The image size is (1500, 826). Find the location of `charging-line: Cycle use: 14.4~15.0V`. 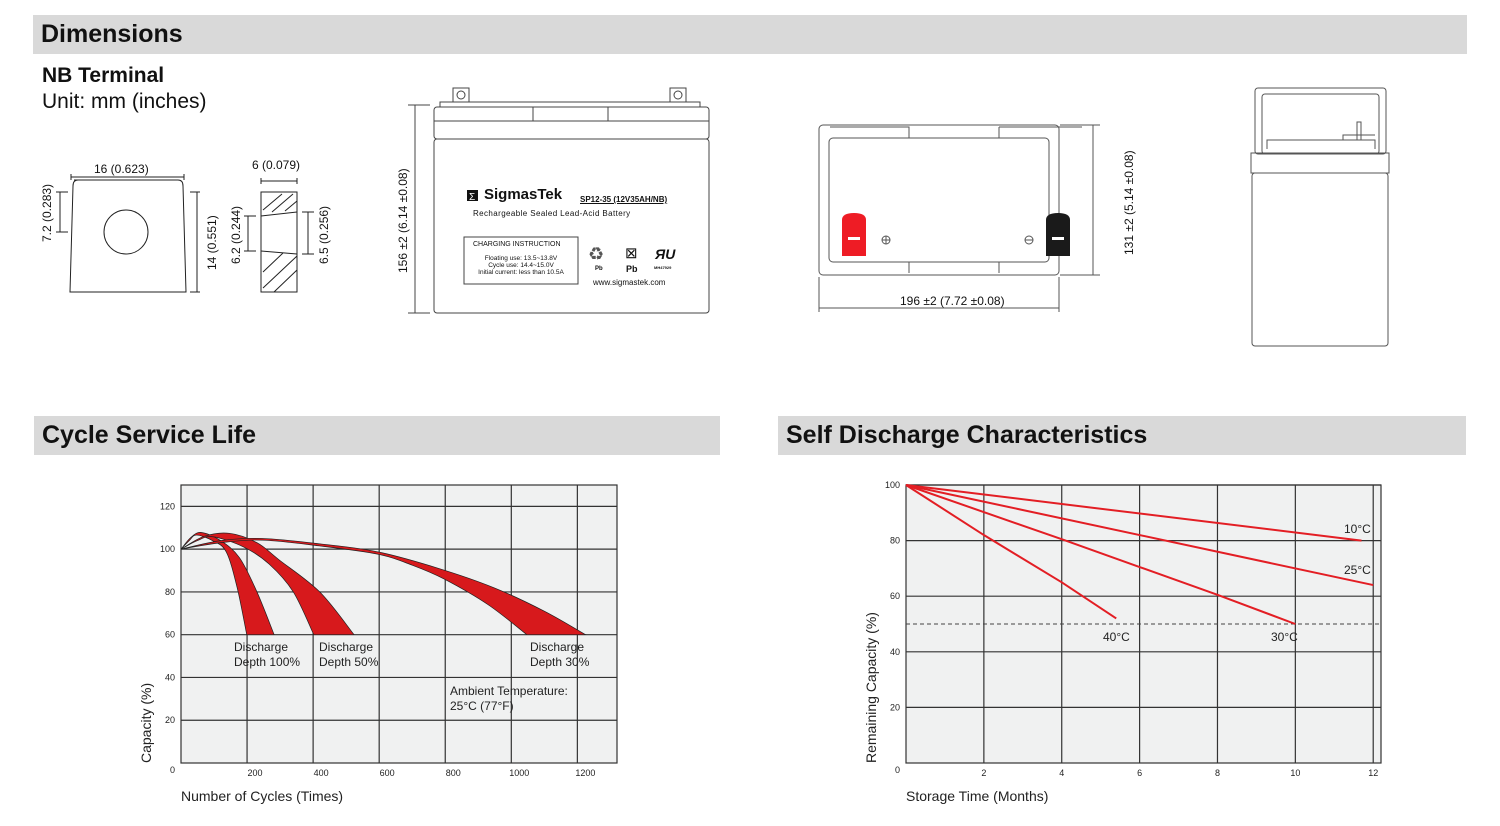

charging-line: Cycle use: 14.4~15.0V is located at coordinates (521, 265).